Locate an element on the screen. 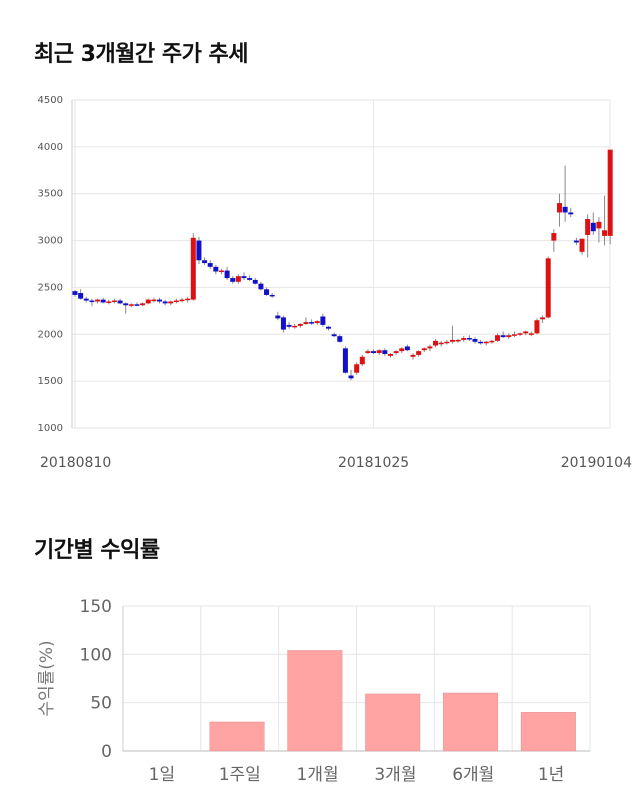 The width and height of the screenshot is (640, 810). price-y-tick-label: 1000 is located at coordinates (50, 428).